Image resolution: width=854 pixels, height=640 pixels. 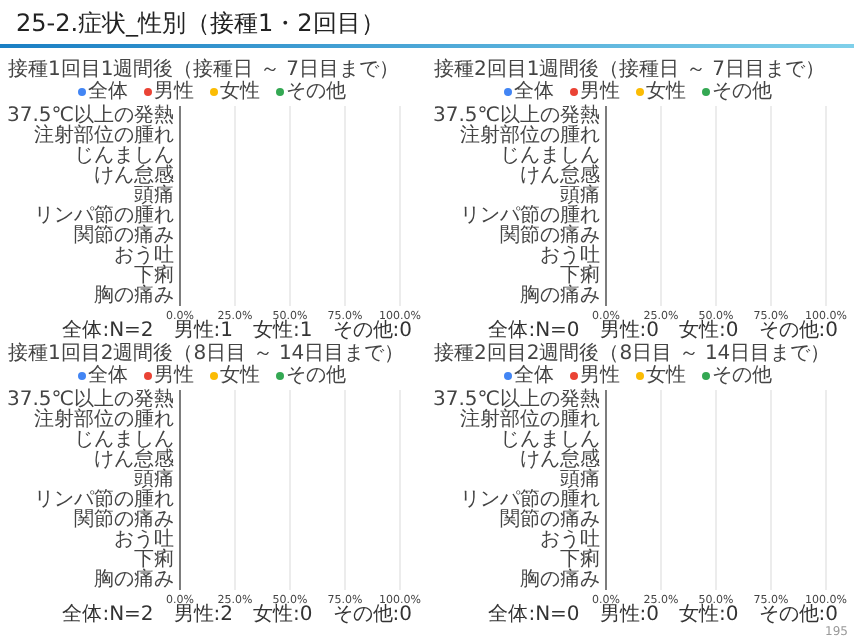 What do you see at coordinates (203, 69) in the screenshot?
I see `chart-subtitle: 接種1回目1週間後（接種日 ～ 7日目まで）` at bounding box center [203, 69].